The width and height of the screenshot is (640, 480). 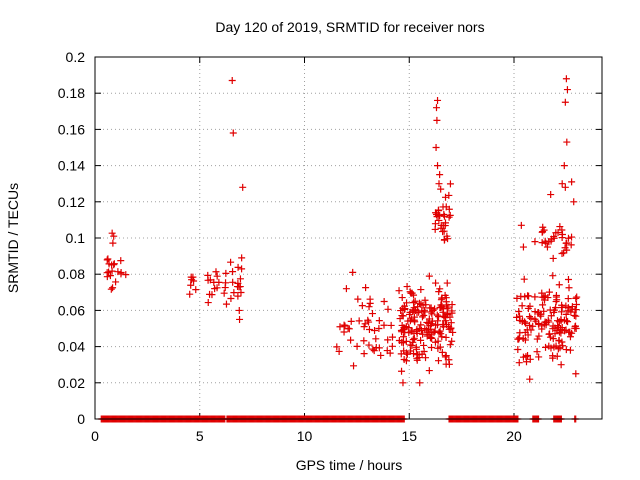 I want to click on y-tick-label: 0.18, so click(x=71, y=93).